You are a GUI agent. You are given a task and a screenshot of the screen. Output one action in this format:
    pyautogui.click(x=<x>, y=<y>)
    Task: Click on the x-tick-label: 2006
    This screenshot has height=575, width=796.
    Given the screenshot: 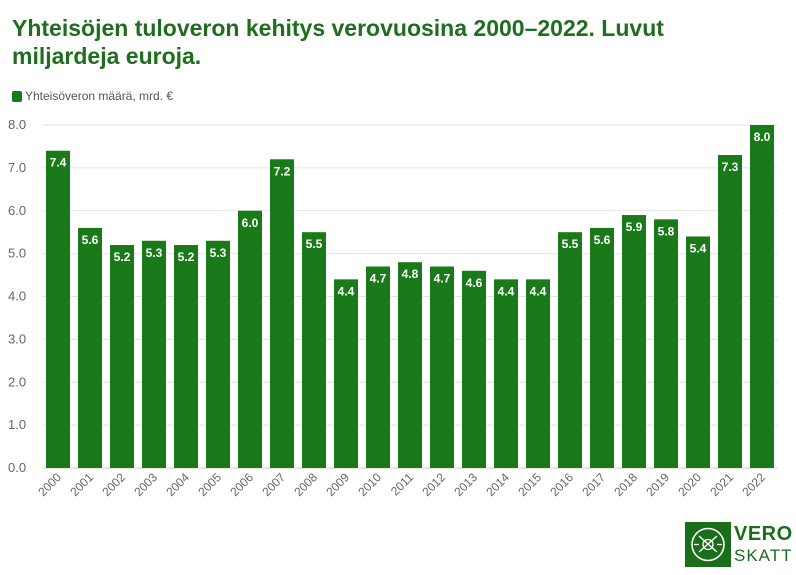 What is the action you would take?
    pyautogui.click(x=241, y=484)
    